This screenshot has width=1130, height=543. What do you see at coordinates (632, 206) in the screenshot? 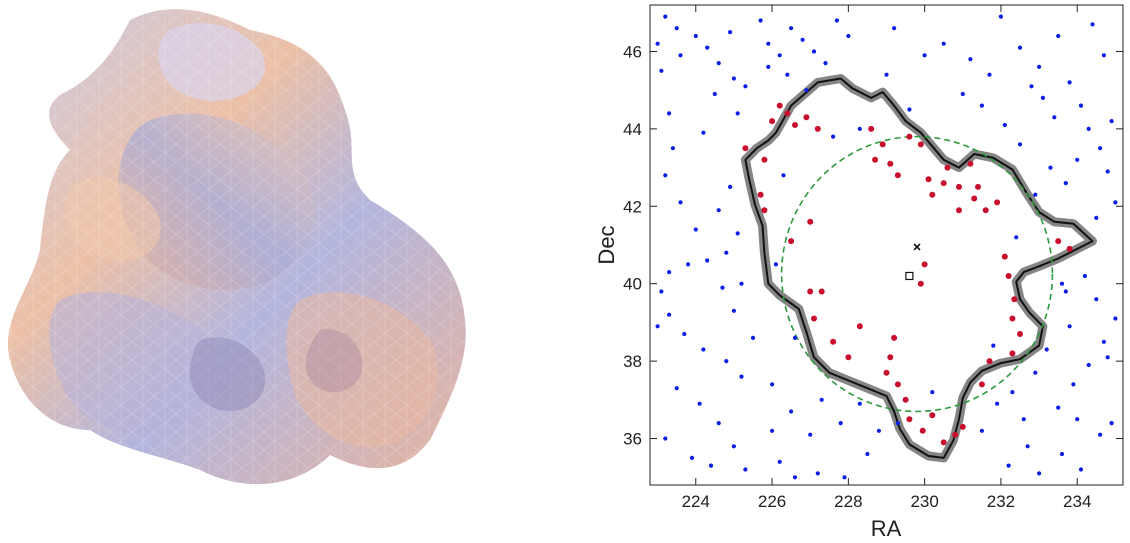
I see `y-tick-label: 42` at bounding box center [632, 206].